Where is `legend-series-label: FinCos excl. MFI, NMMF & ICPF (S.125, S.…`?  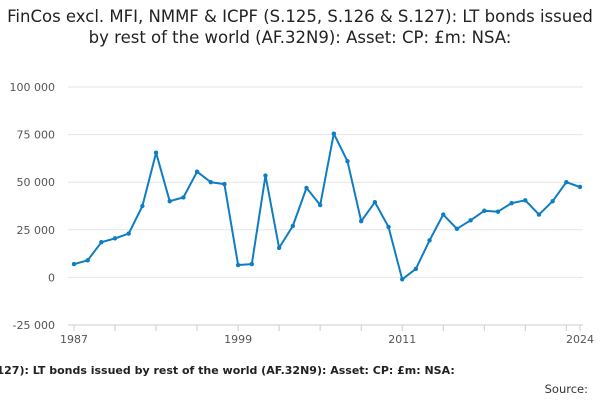
legend-series-label: FinCos excl. MFI, NMMF & ICPF (S.125, S.… is located at coordinates (227, 370).